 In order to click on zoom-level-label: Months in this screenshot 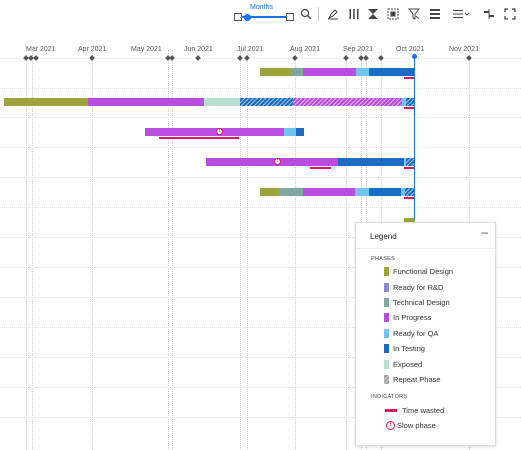, I will do `click(261, 7)`.